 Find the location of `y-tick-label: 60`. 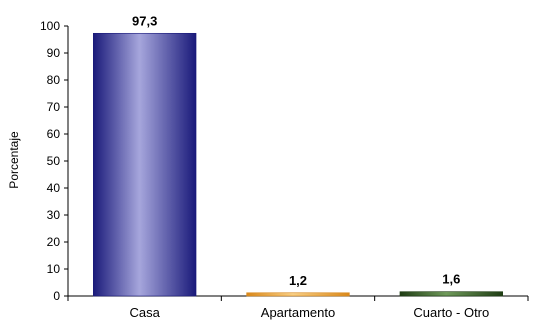

y-tick-label: 60 is located at coordinates (54, 134).